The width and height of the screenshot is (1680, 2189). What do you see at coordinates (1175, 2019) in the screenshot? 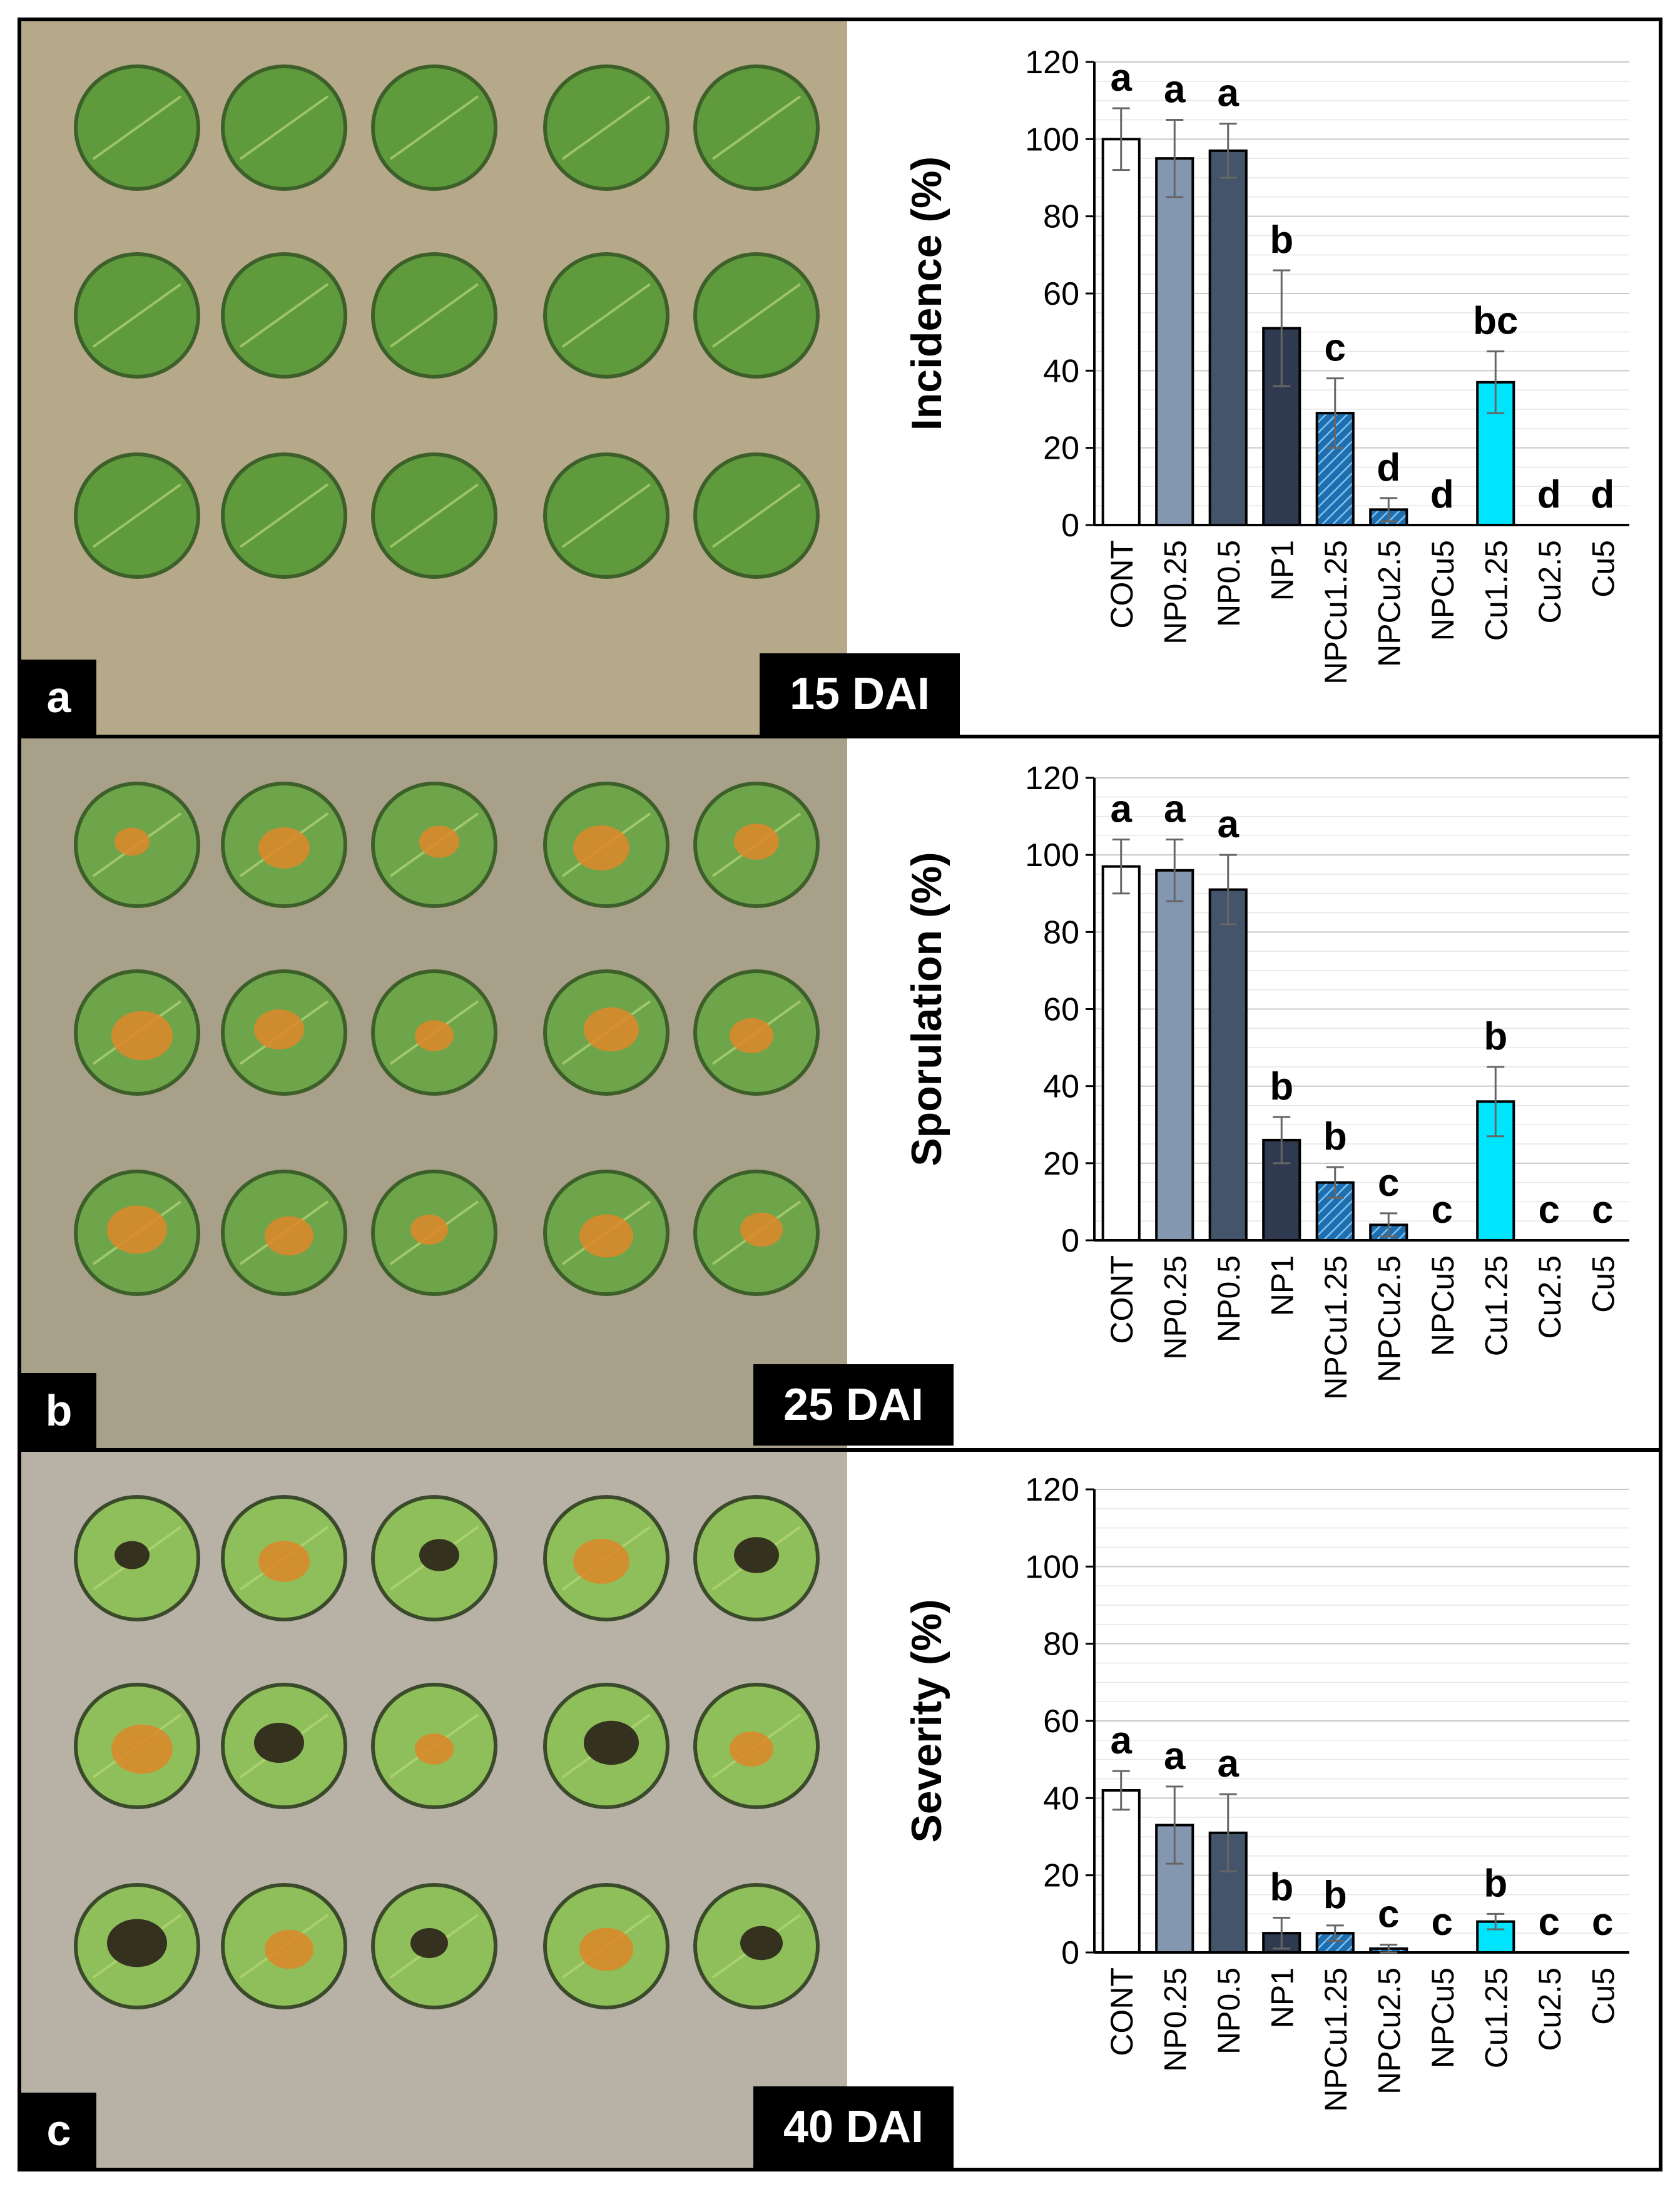
I see `x-tick-label: NP0.25` at bounding box center [1175, 2019].